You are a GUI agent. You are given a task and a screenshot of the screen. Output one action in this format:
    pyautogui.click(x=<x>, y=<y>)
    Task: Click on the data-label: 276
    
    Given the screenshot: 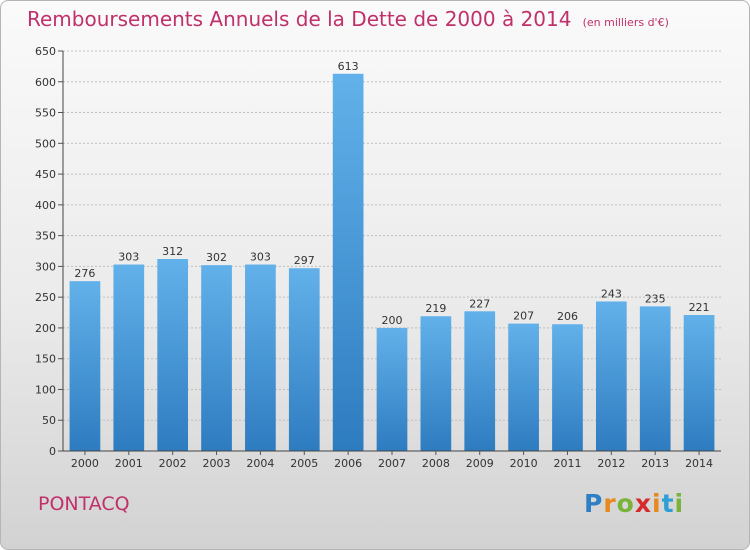 What is the action you would take?
    pyautogui.click(x=84, y=273)
    